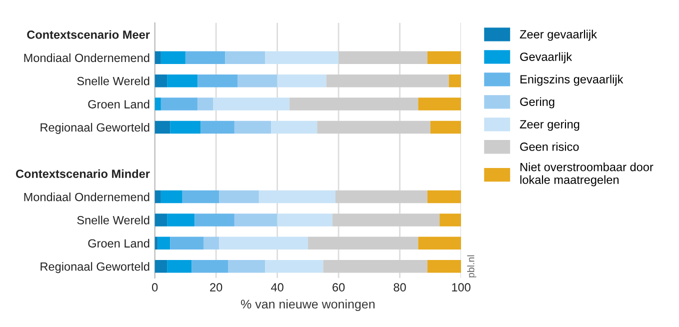  I want to click on legend-label: Niet overstroombaar door lokale maatregelen, so click(587, 174).